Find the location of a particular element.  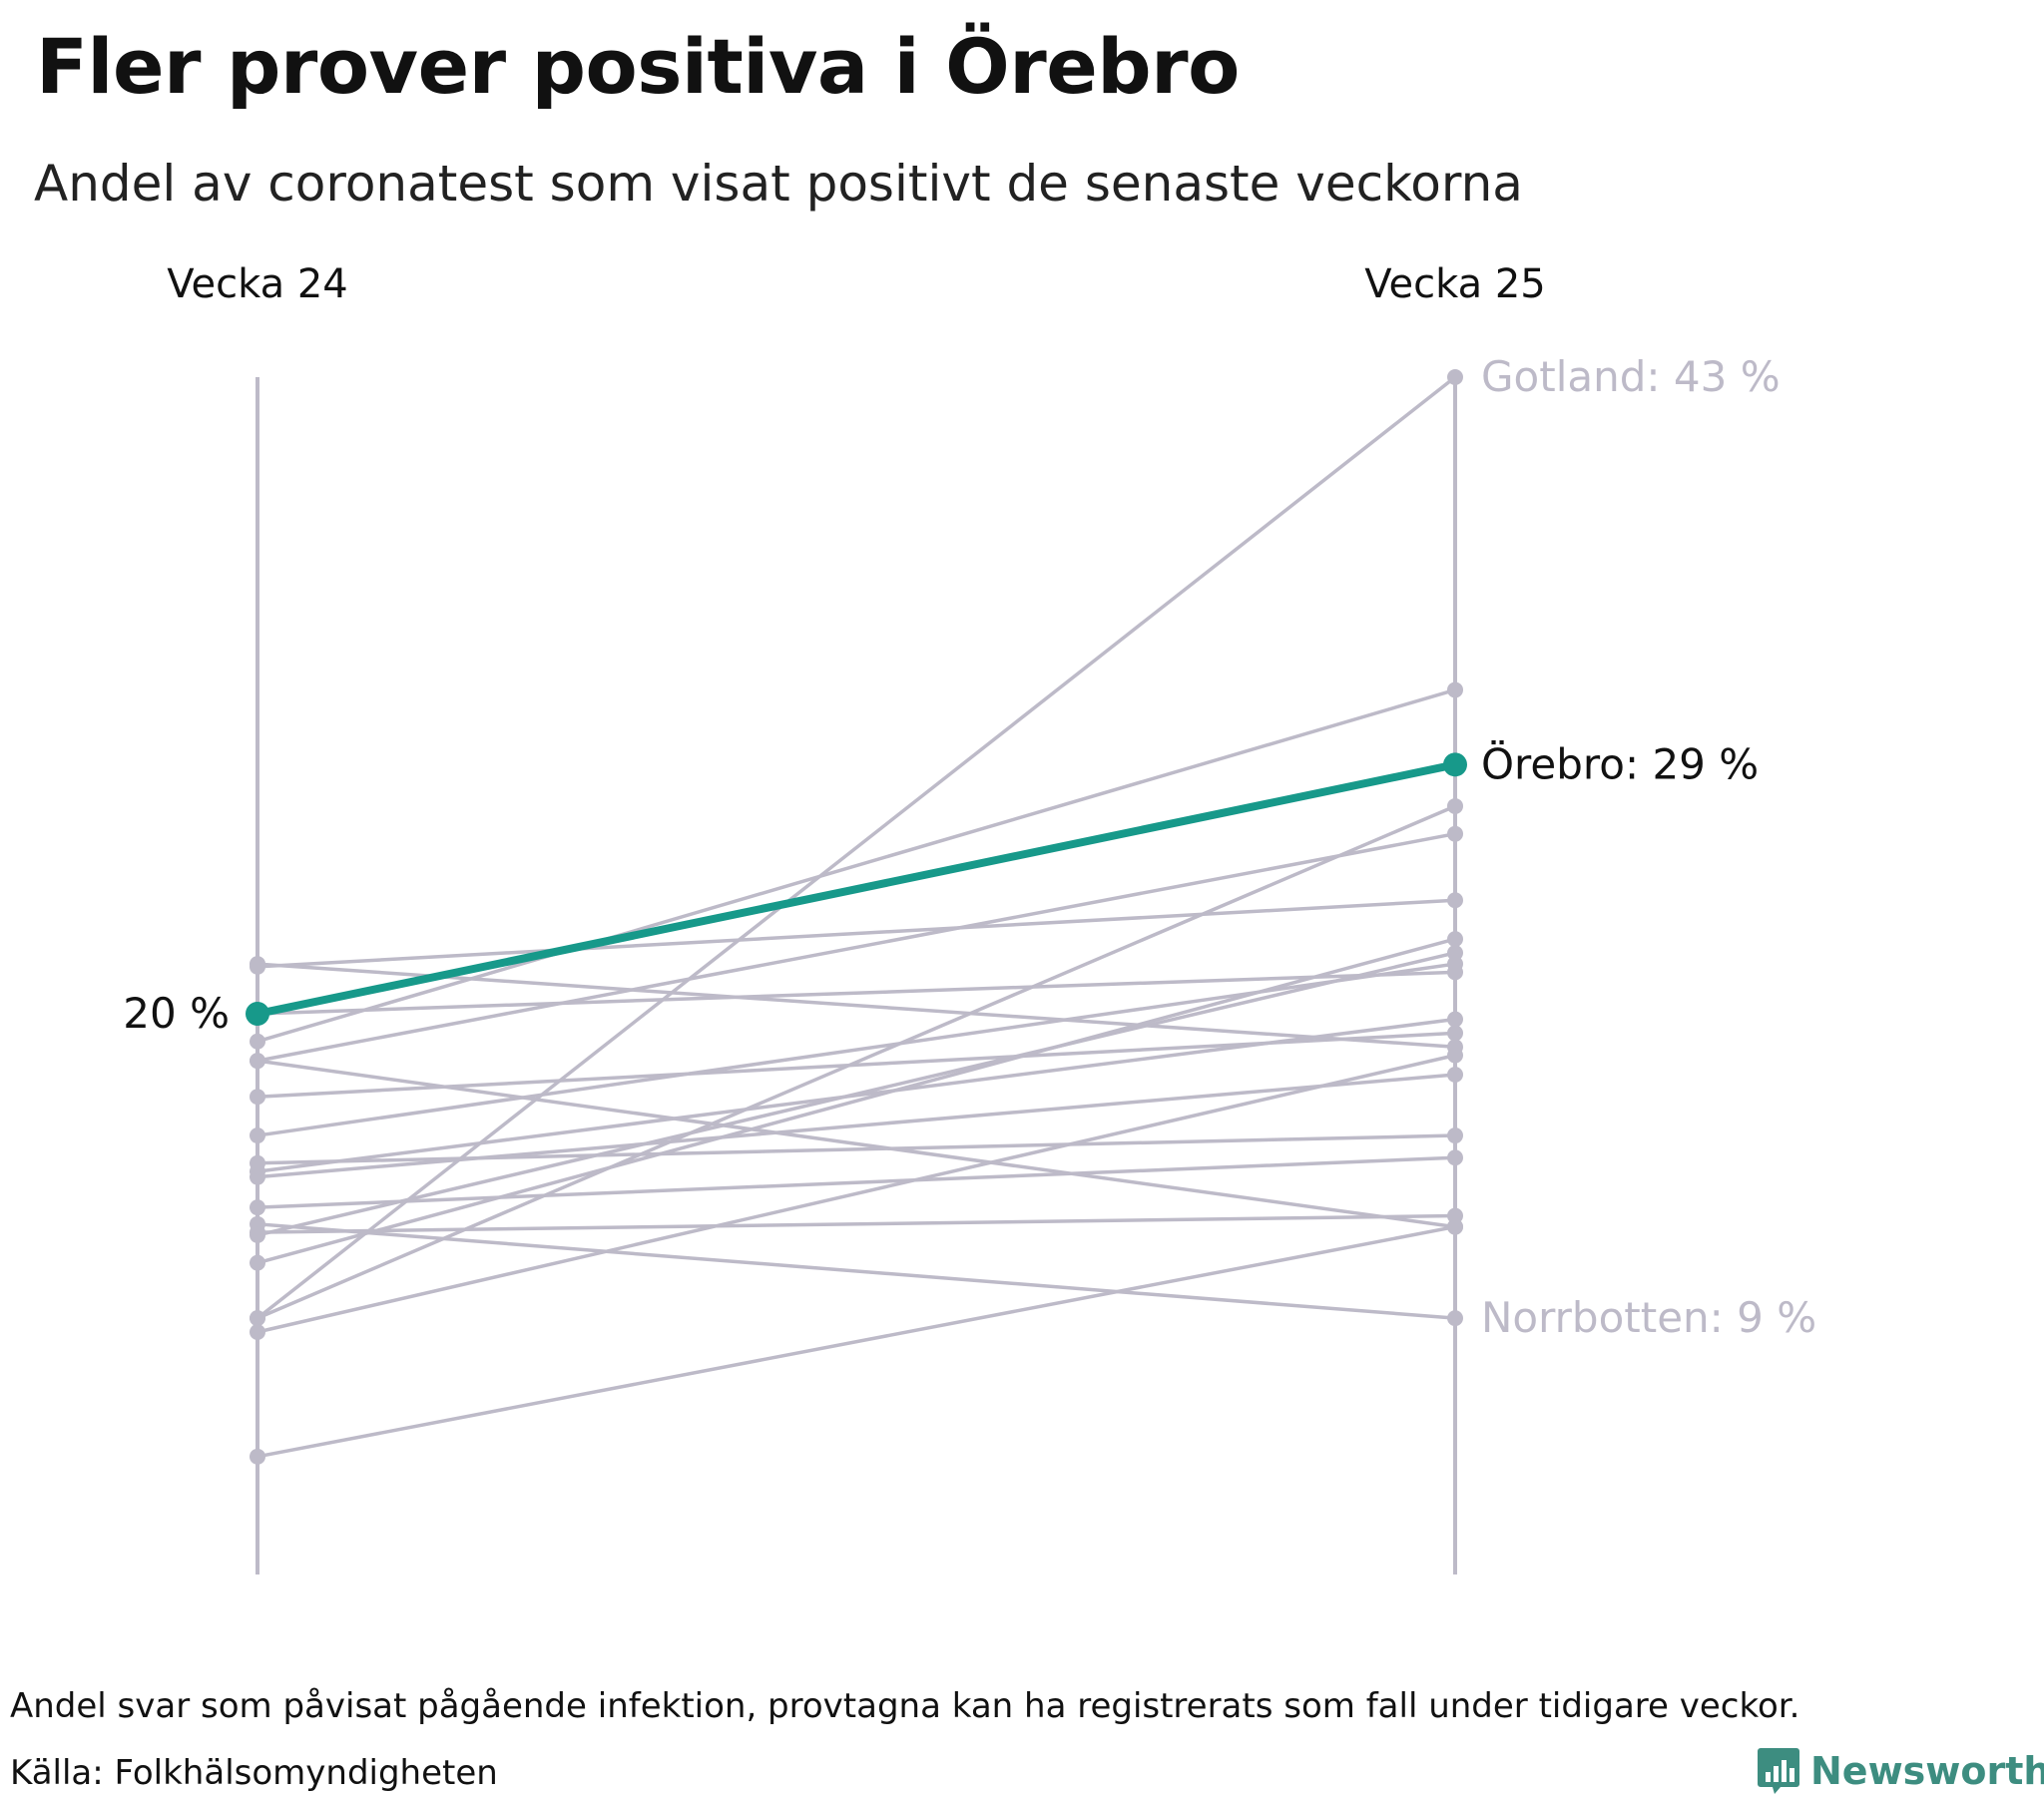

axis-label-2: Vecka 25 is located at coordinates (1454, 284).